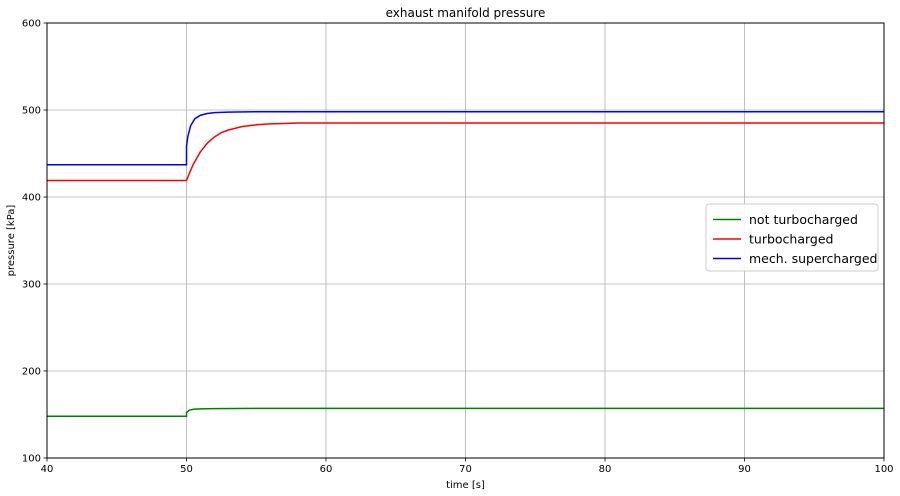 This screenshot has width=900, height=496. Describe the element at coordinates (31, 111) in the screenshot. I see `y-tick-label: 500` at that location.